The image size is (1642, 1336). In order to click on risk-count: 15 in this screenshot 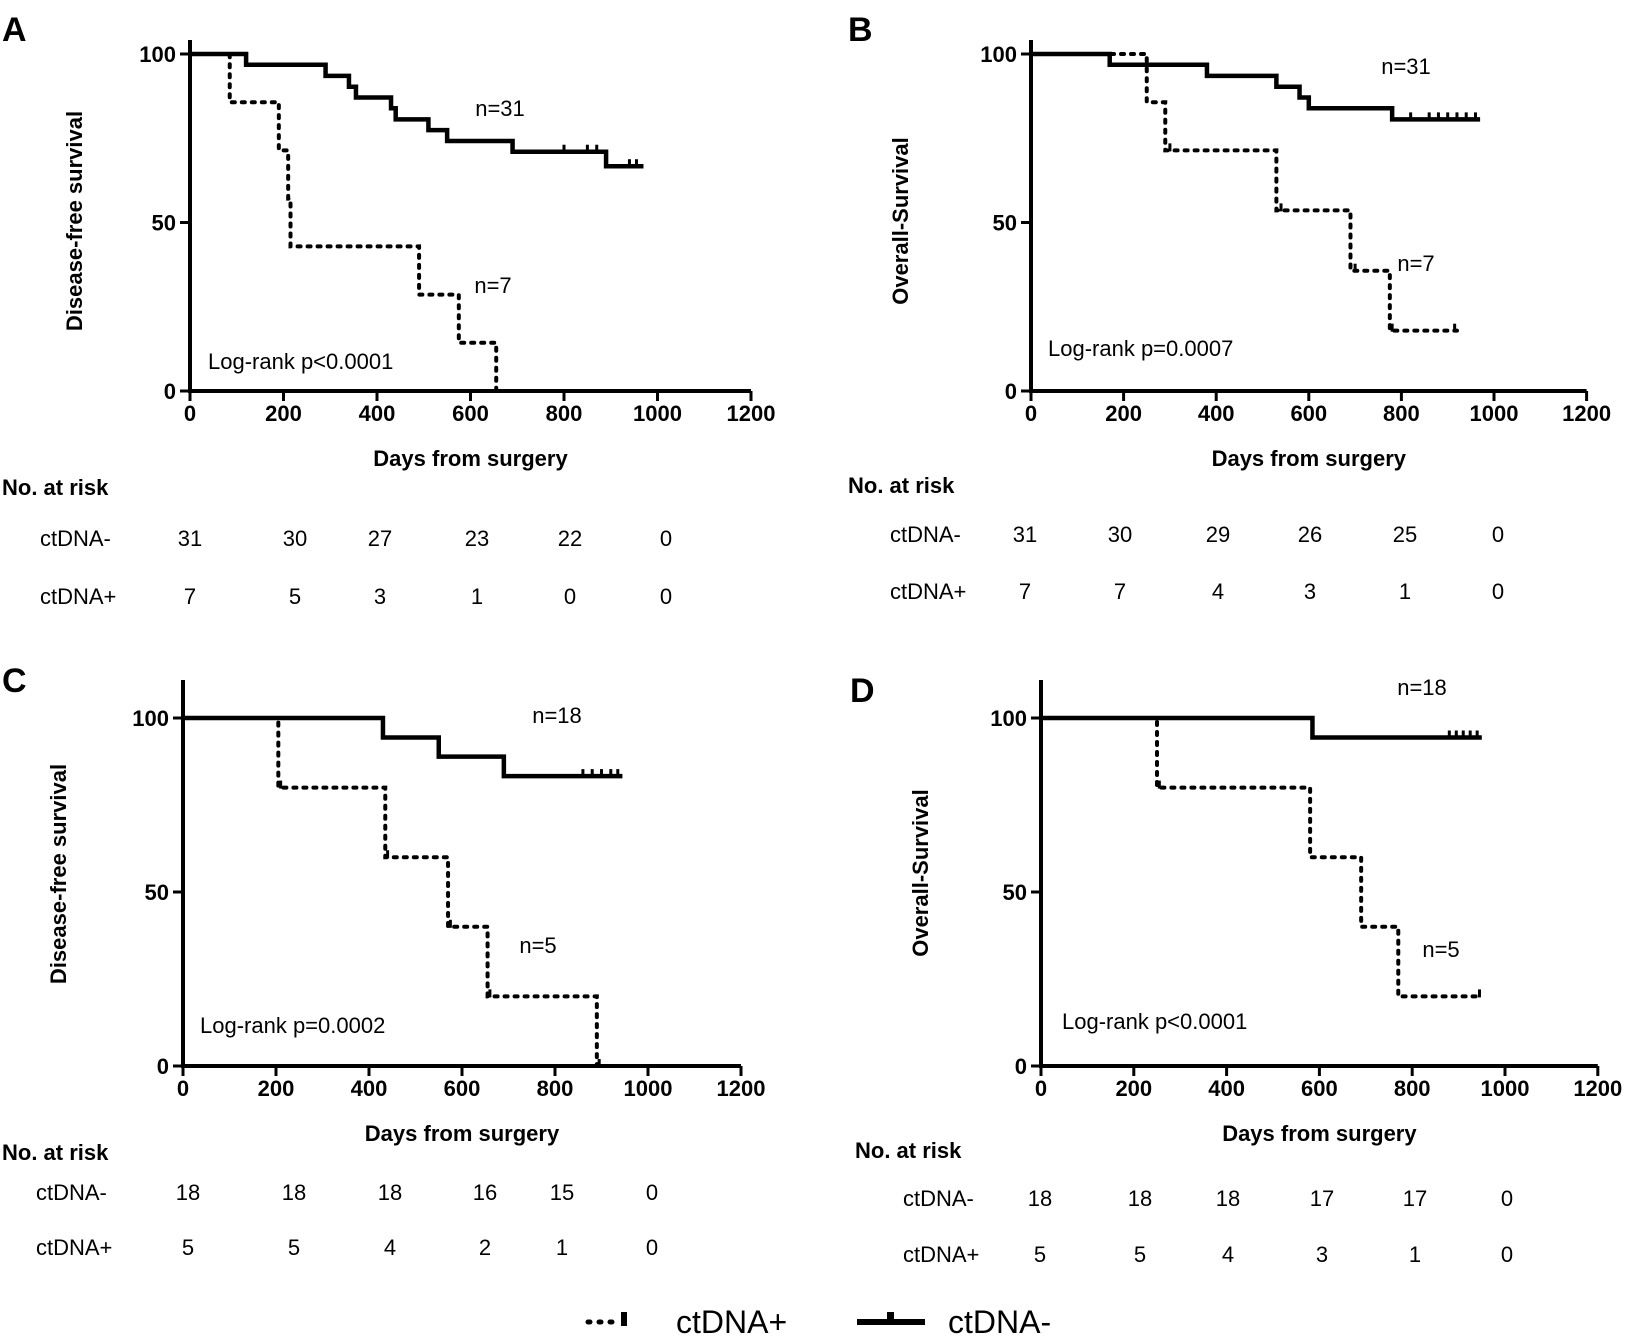, I will do `click(562, 1192)`.